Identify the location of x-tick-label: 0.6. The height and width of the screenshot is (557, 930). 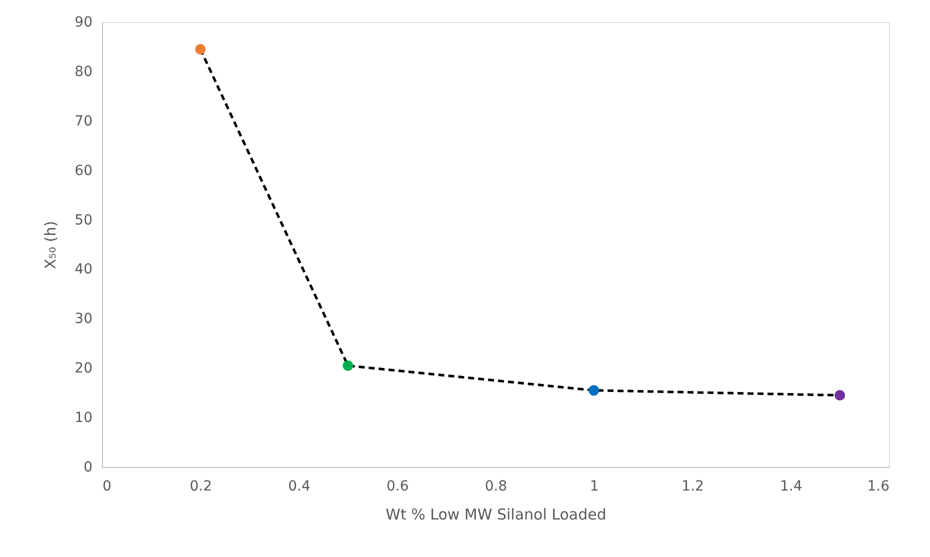
(397, 486).